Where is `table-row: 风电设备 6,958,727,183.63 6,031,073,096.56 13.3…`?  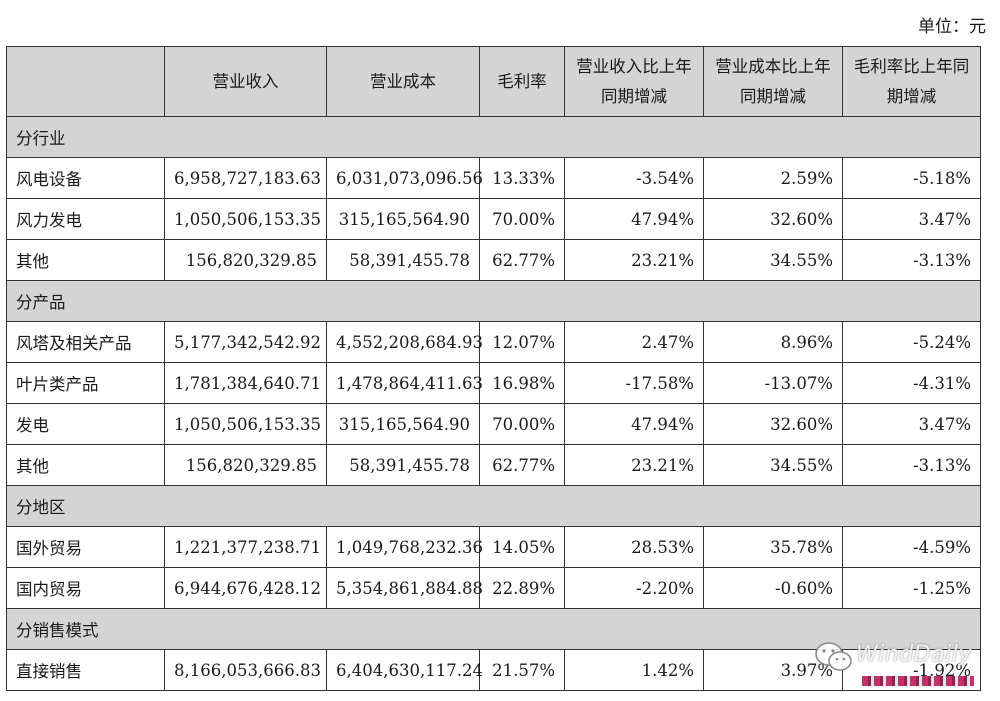
table-row: 风电设备 6,958,727,183.63 6,031,073,096.56 13.3… is located at coordinates (493, 178).